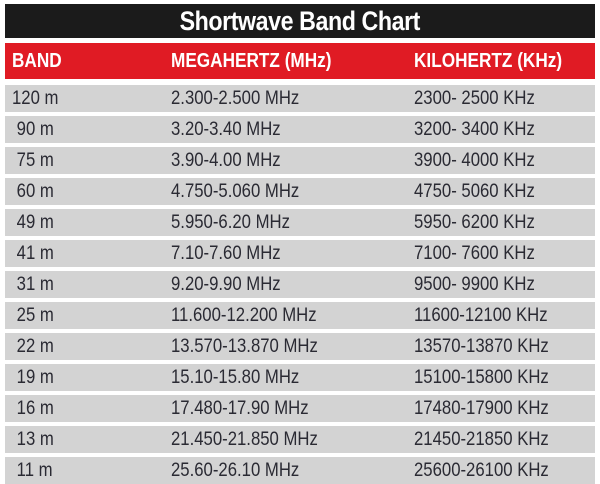  What do you see at coordinates (88, 160) in the screenshot?
I see `cell-band: 75 m` at bounding box center [88, 160].